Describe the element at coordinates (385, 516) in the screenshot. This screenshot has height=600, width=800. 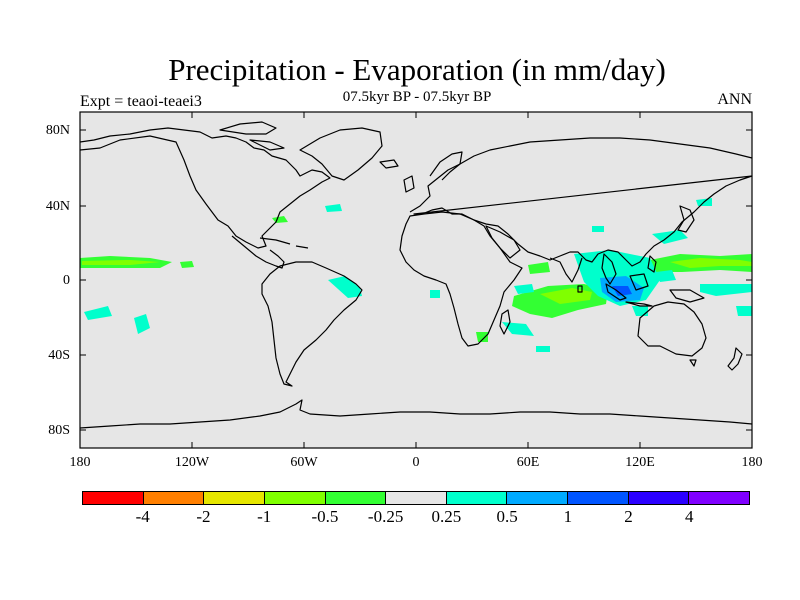
I see `colorbar-label: -0.25` at that location.